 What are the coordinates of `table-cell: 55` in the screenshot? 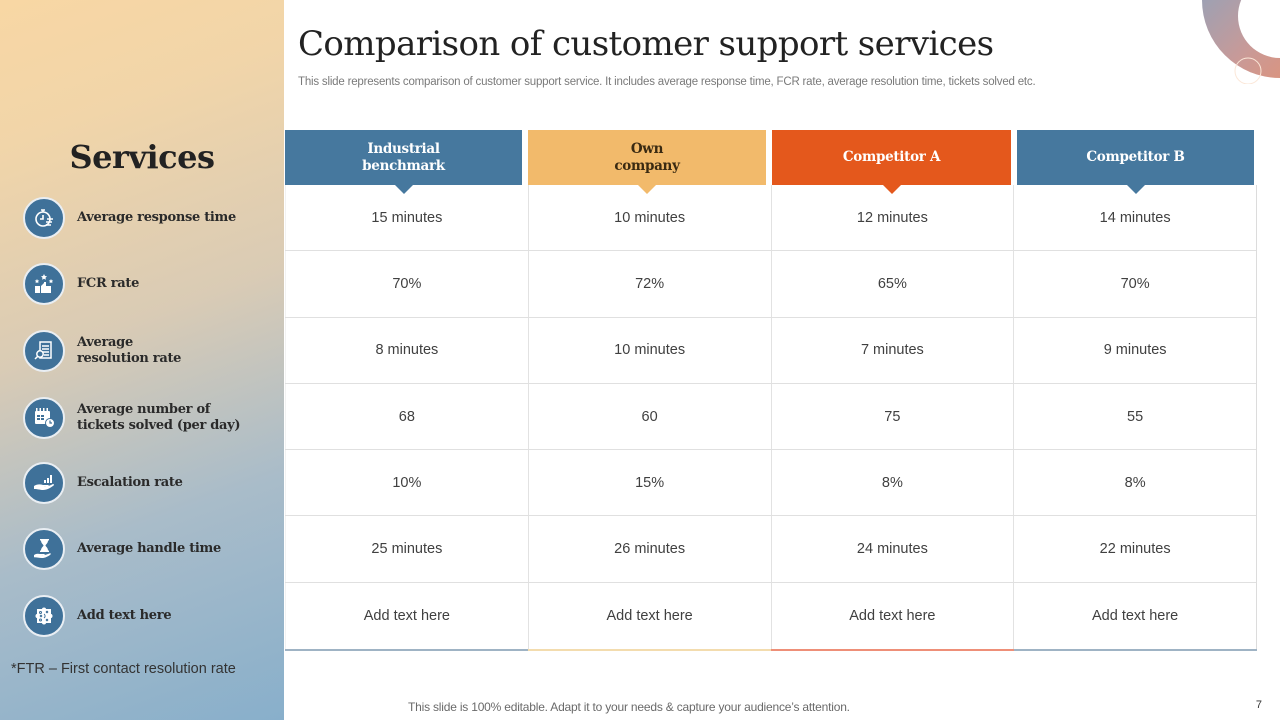 It's located at (1134, 416).